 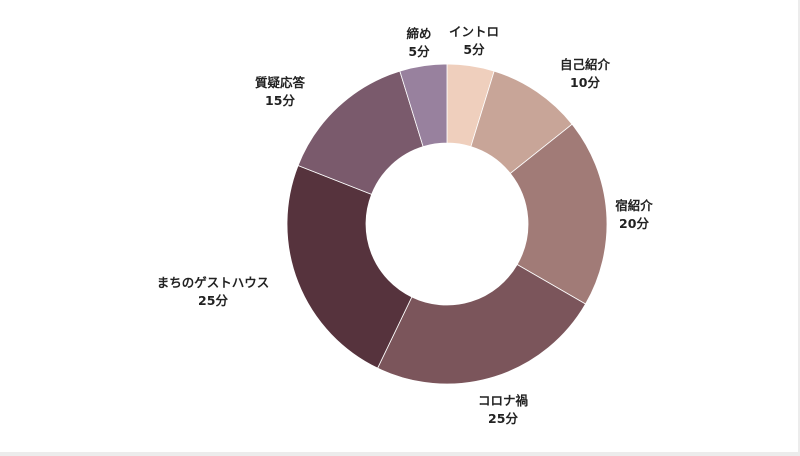 What do you see at coordinates (418, 33) in the screenshot?
I see `data-label-name: 締め` at bounding box center [418, 33].